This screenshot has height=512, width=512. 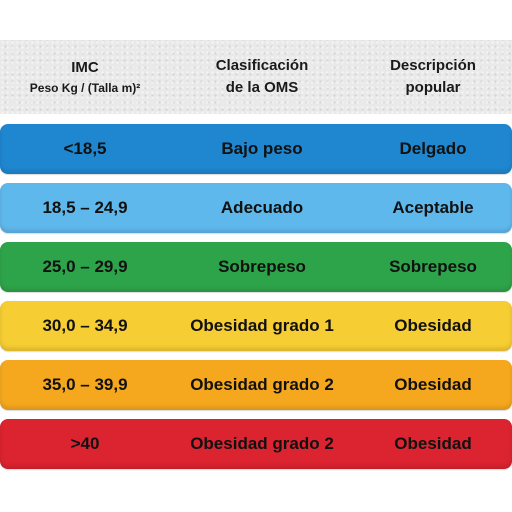 What do you see at coordinates (433, 148) in the screenshot?
I see `description-cell: Delgado` at bounding box center [433, 148].